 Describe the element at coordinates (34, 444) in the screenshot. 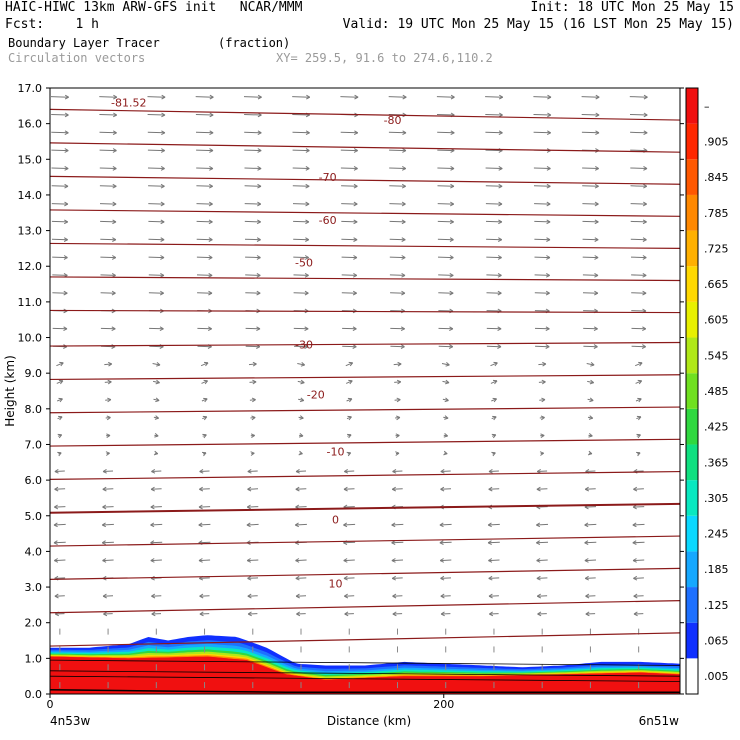

I see `y-tick-label: 7.0` at that location.